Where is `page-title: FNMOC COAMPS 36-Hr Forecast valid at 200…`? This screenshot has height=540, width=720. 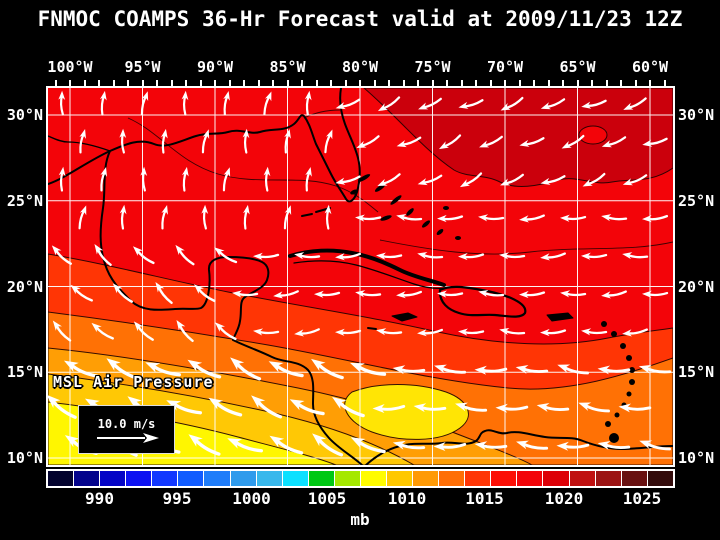 page-title: FNMOC COAMPS 36-Hr Forecast valid at 200… is located at coordinates (360, 19).